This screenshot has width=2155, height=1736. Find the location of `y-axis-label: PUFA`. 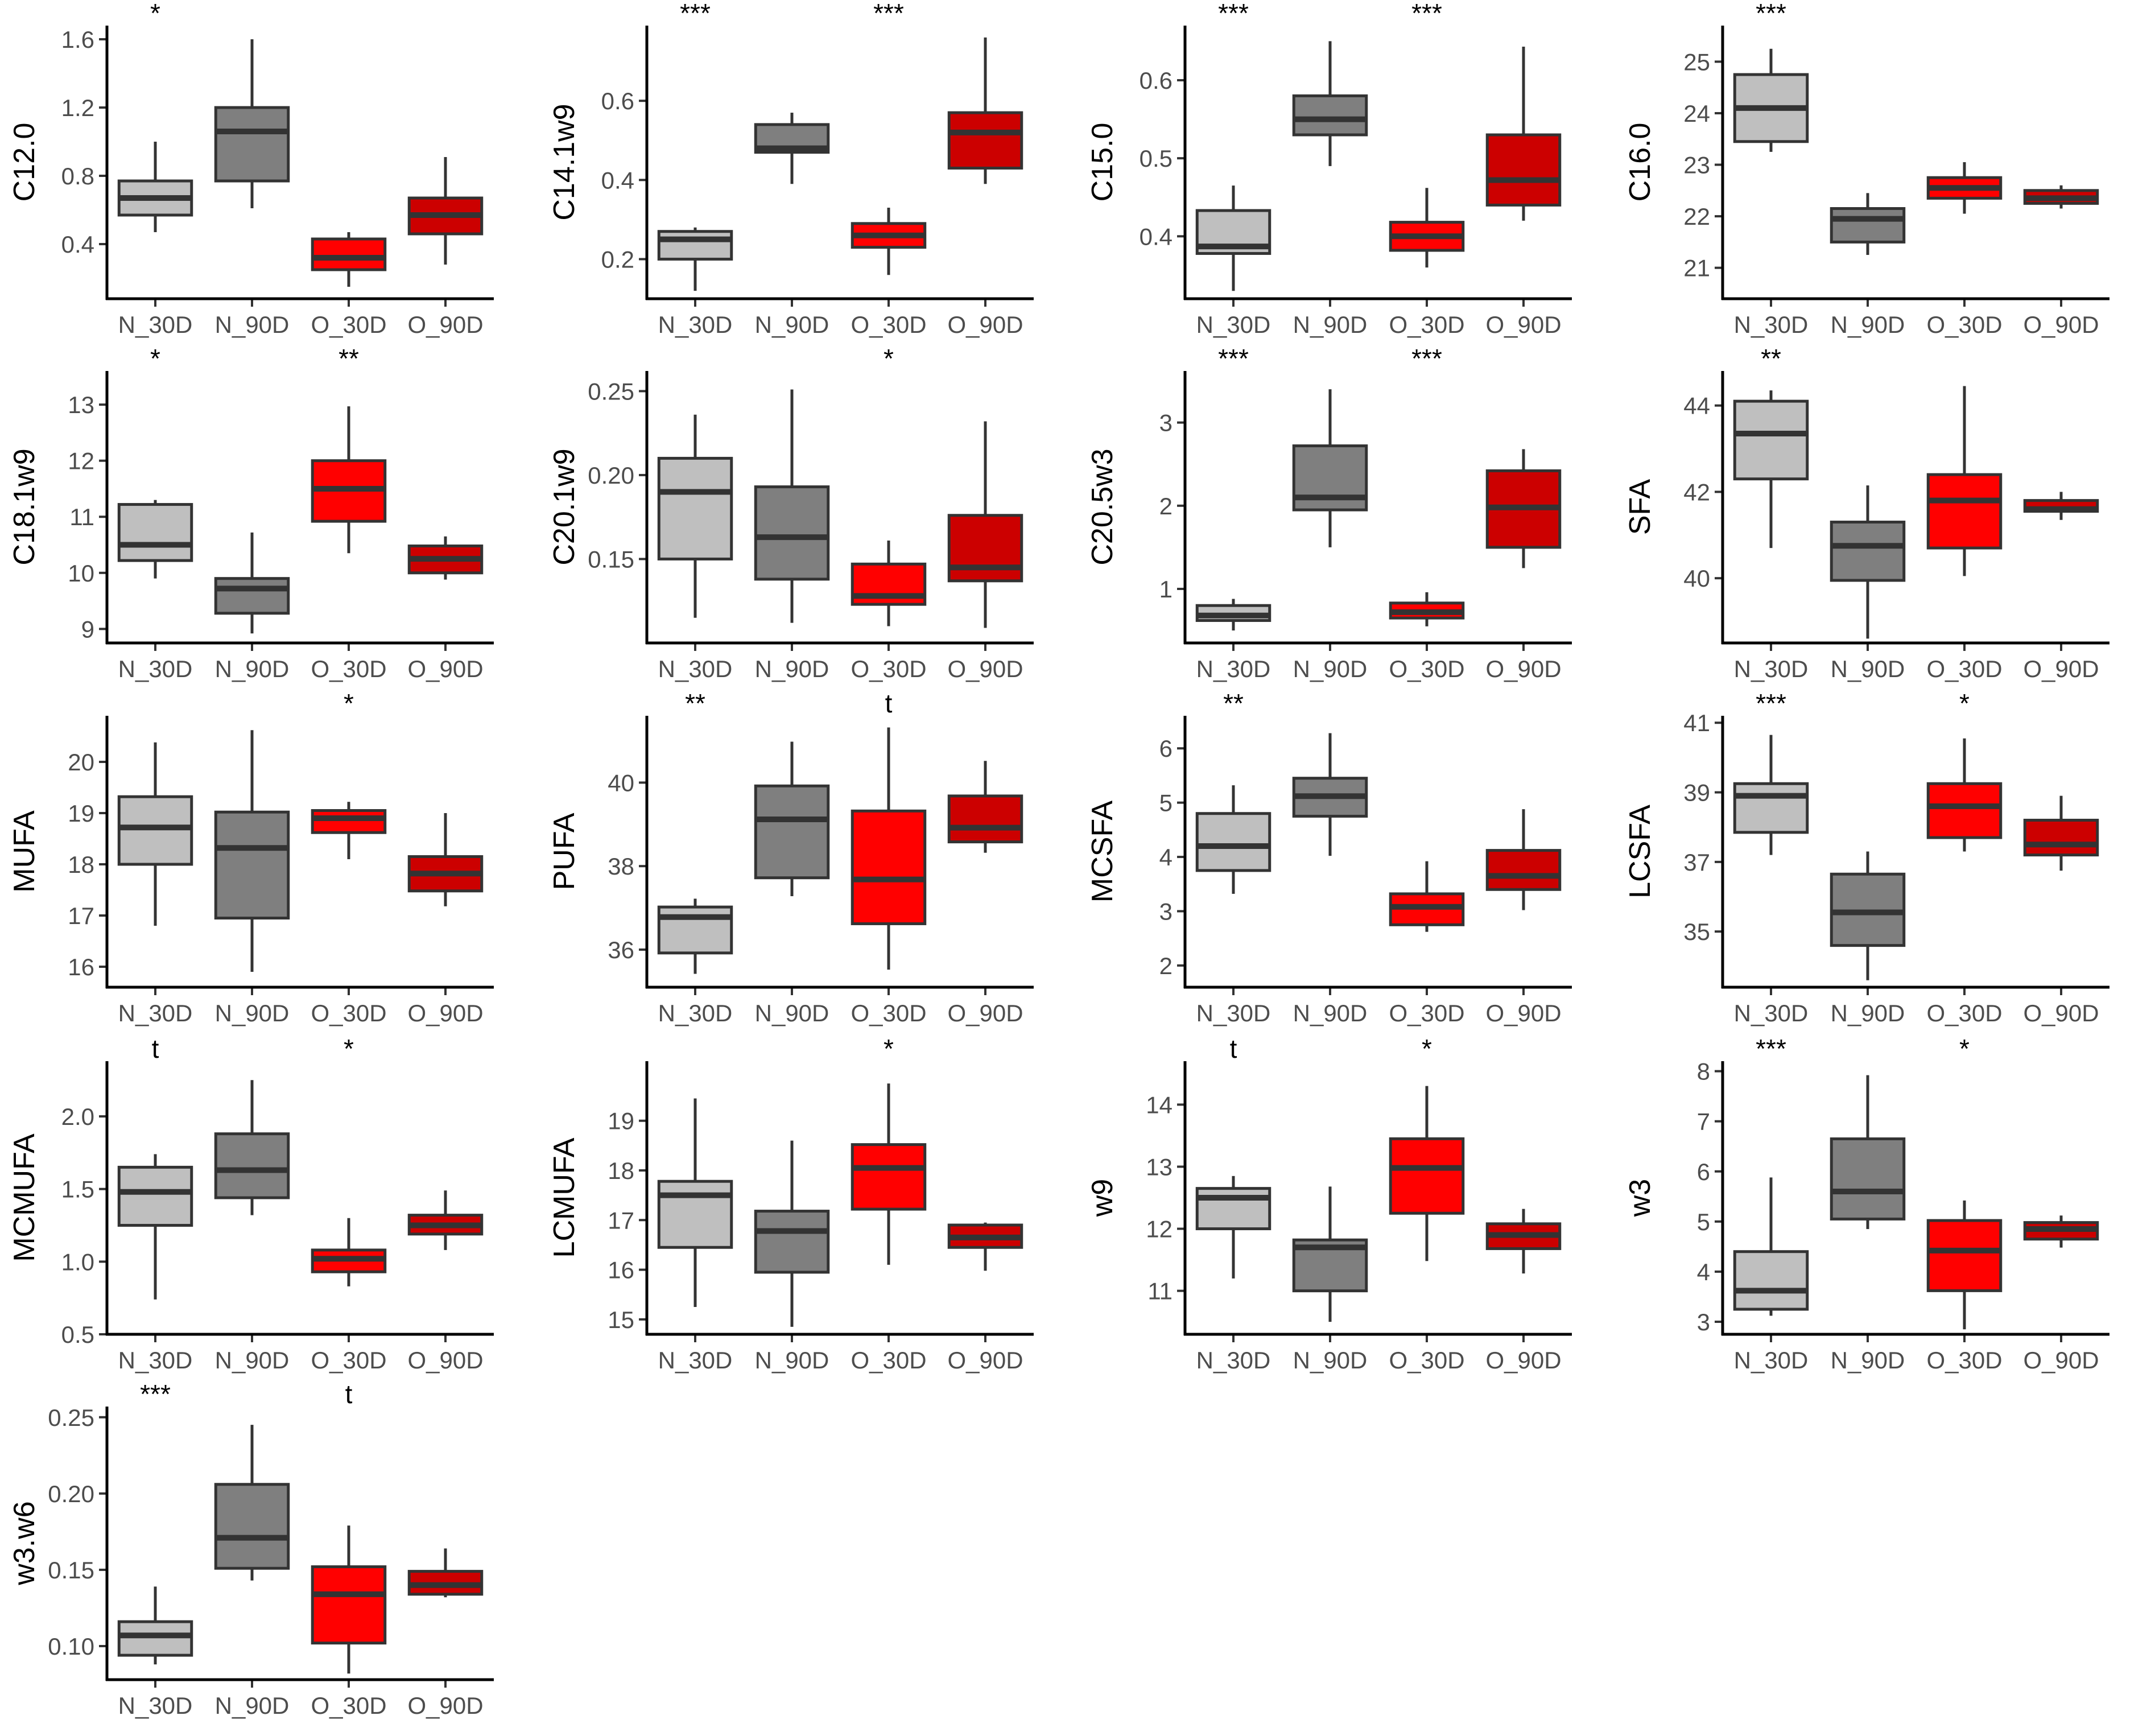

y-axis-label: PUFA is located at coordinates (564, 851).